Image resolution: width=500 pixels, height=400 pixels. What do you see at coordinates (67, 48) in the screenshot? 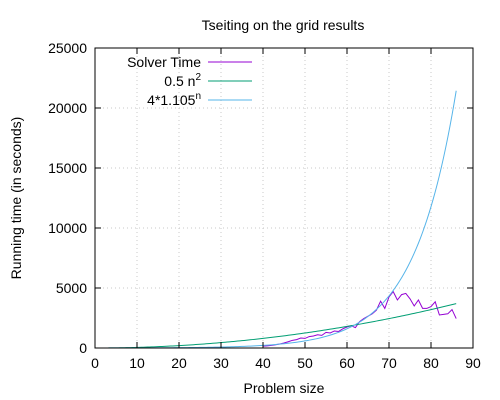
I see `y-tick-label: 25000` at bounding box center [67, 48].